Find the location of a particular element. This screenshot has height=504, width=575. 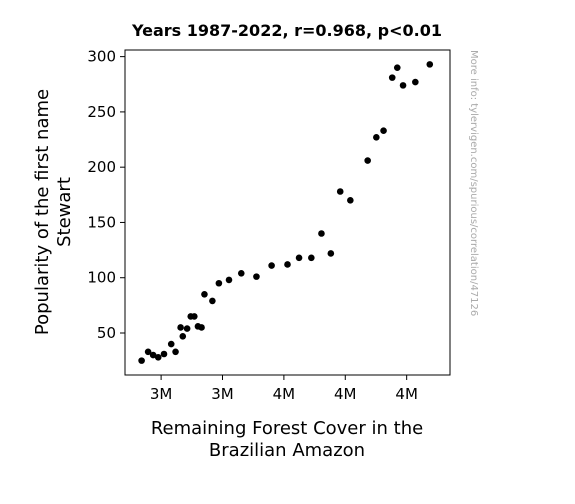

y-axis-label-line-1: Popularity of the first name is located at coordinates (42, 212).